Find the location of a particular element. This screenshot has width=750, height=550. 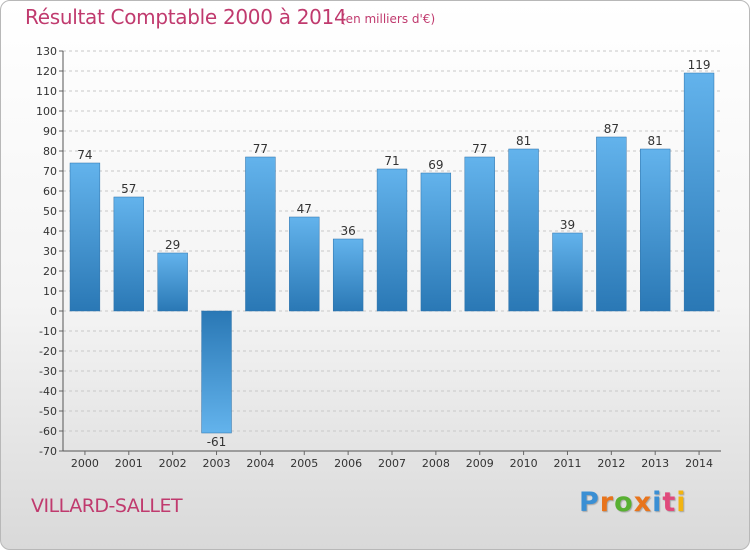

data-label-2002: 29 is located at coordinates (172, 245).